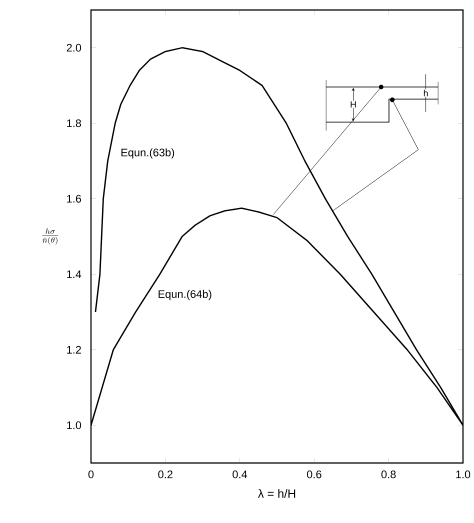 This screenshot has width=474, height=523. What do you see at coordinates (426, 93) in the screenshot?
I see `annotation: h` at bounding box center [426, 93].